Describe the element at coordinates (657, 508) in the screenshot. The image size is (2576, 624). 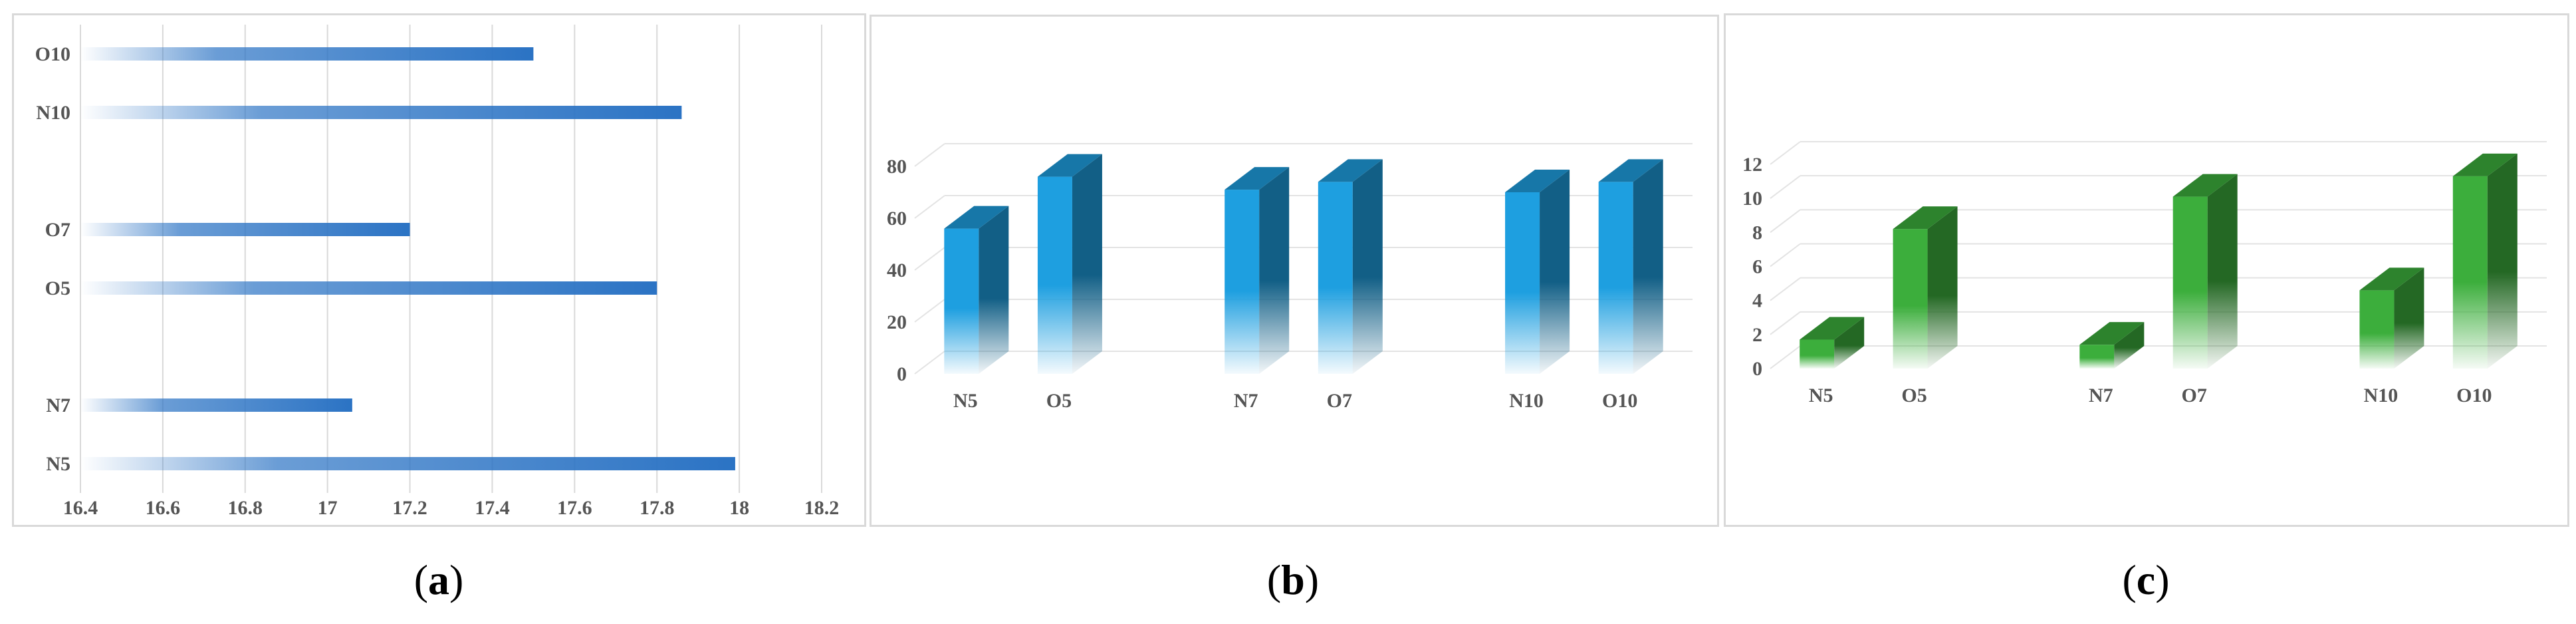
I see `x-tick-label: 17.8` at that location.